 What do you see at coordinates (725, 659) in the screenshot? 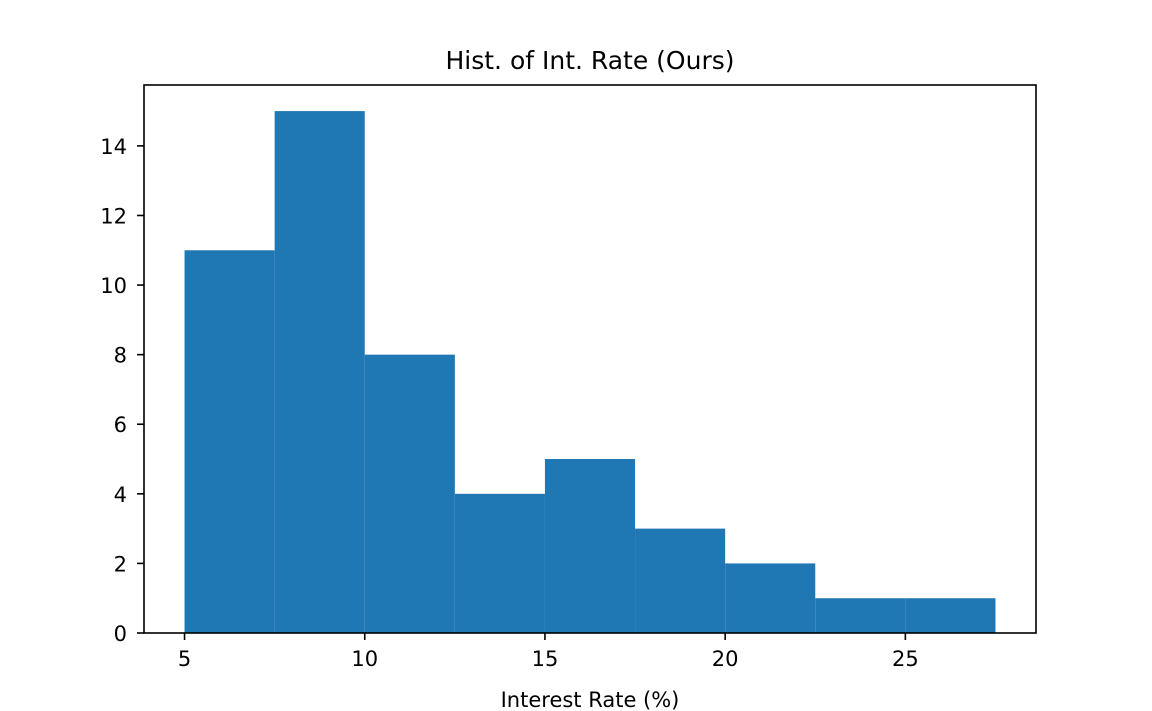
I see `x-tick-label: 20` at bounding box center [725, 659].